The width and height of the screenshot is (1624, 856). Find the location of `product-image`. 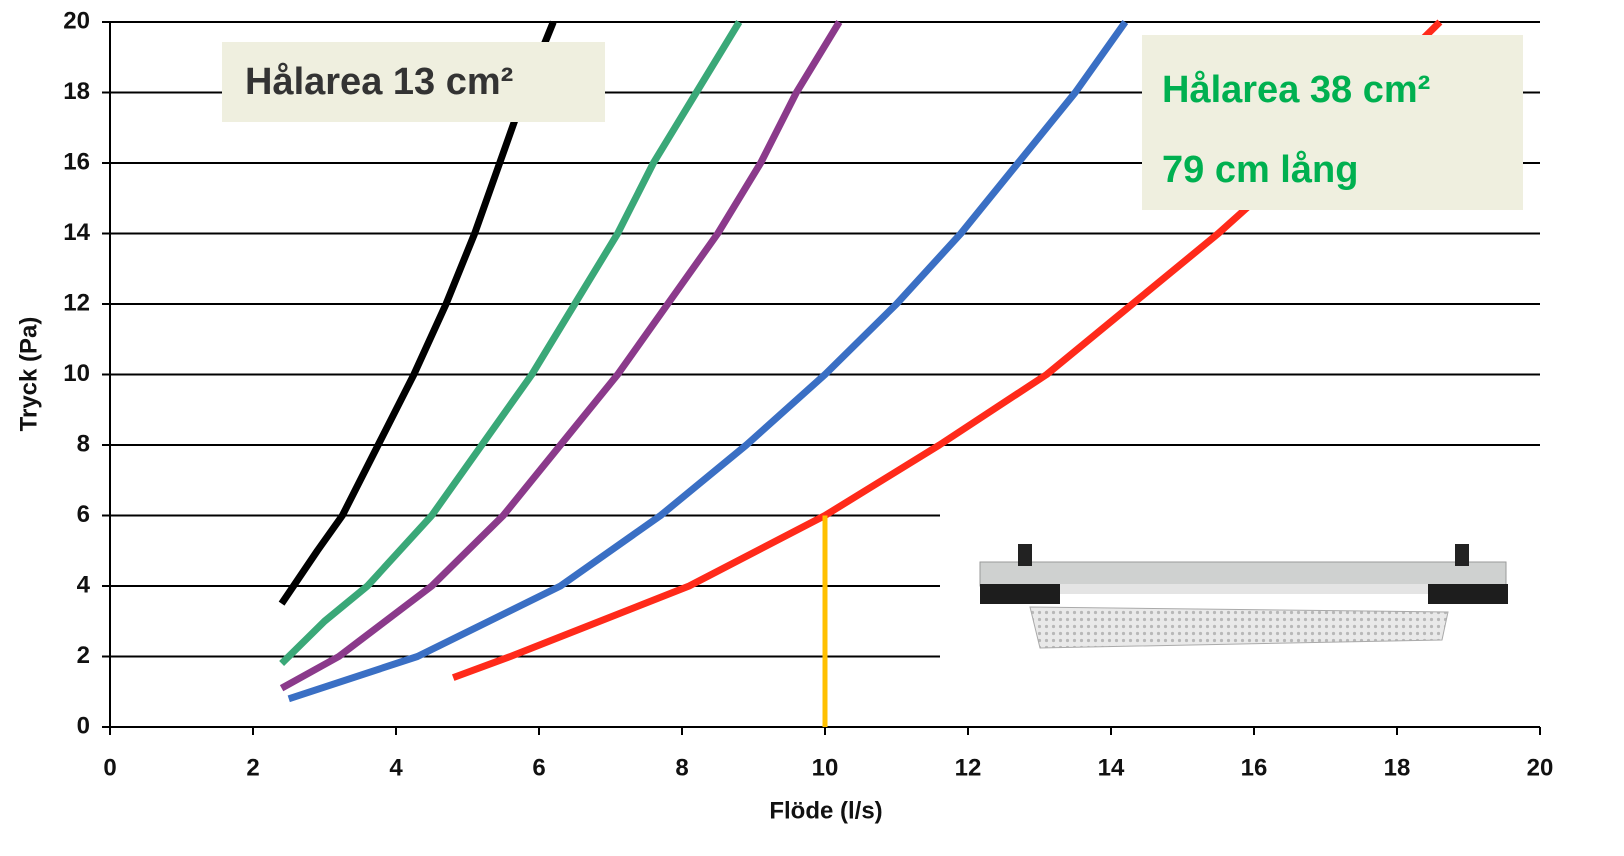

product-image is located at coordinates (1250, 610).